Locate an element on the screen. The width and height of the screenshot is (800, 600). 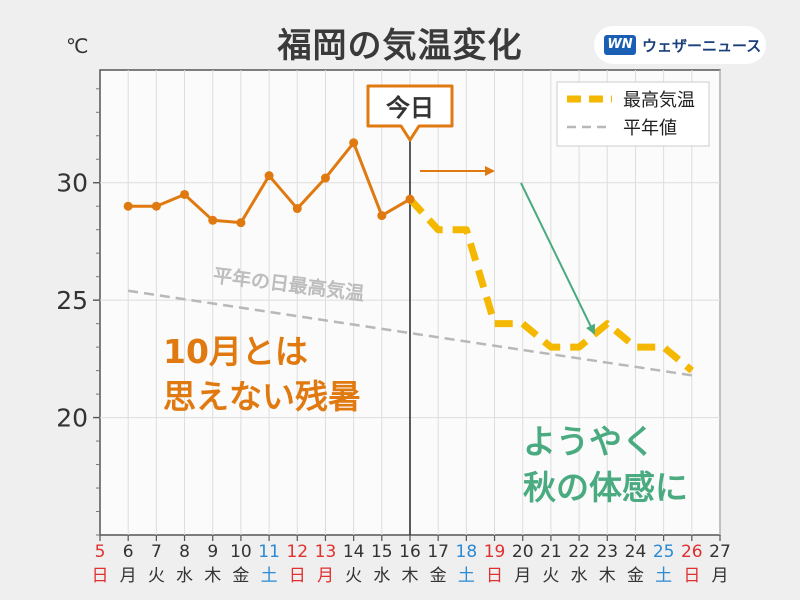
observed-series is located at coordinates (269, 183).